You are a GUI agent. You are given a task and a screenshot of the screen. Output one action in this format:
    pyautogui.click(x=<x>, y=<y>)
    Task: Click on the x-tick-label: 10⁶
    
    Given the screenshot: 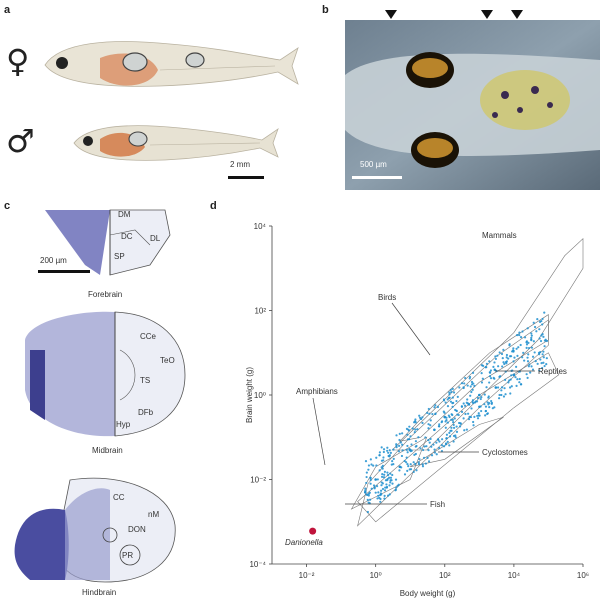 What is the action you would take?
    pyautogui.click(x=583, y=575)
    